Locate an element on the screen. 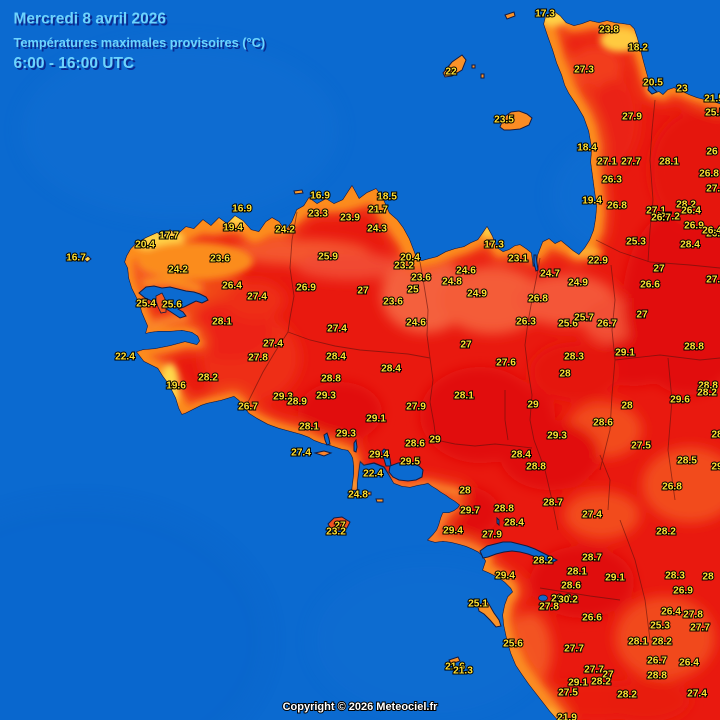 The image size is (720, 720). svg-text: 25.3 is located at coordinates (636, 242).